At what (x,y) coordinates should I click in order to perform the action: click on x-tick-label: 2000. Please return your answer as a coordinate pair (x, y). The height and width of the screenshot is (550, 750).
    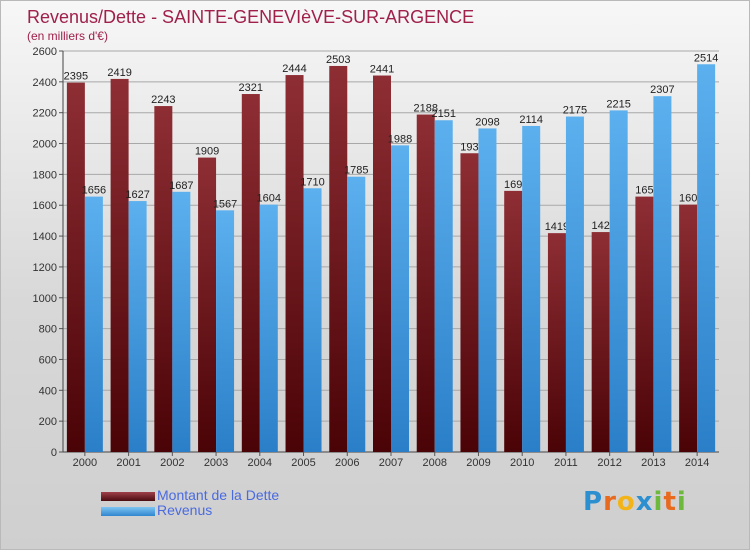
    Looking at the image, I should click on (85, 463).